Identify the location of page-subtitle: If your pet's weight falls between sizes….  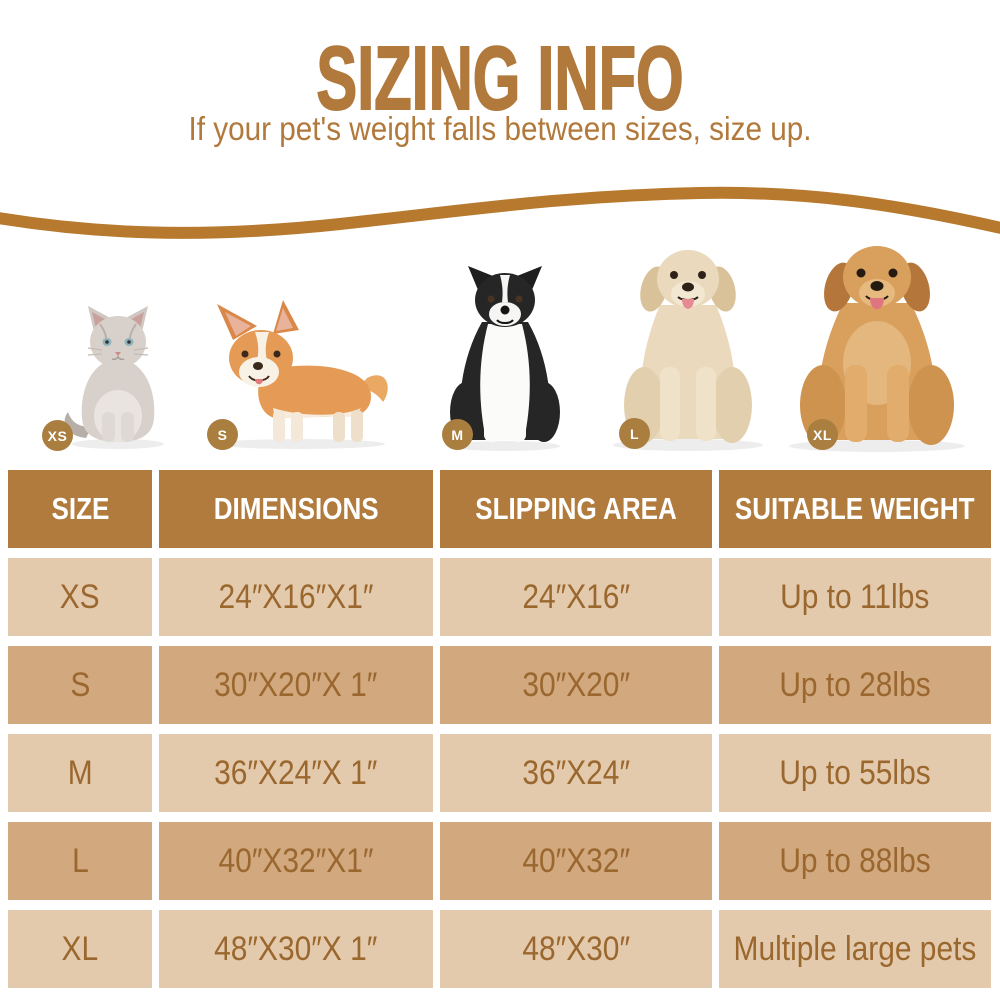
(500, 128).